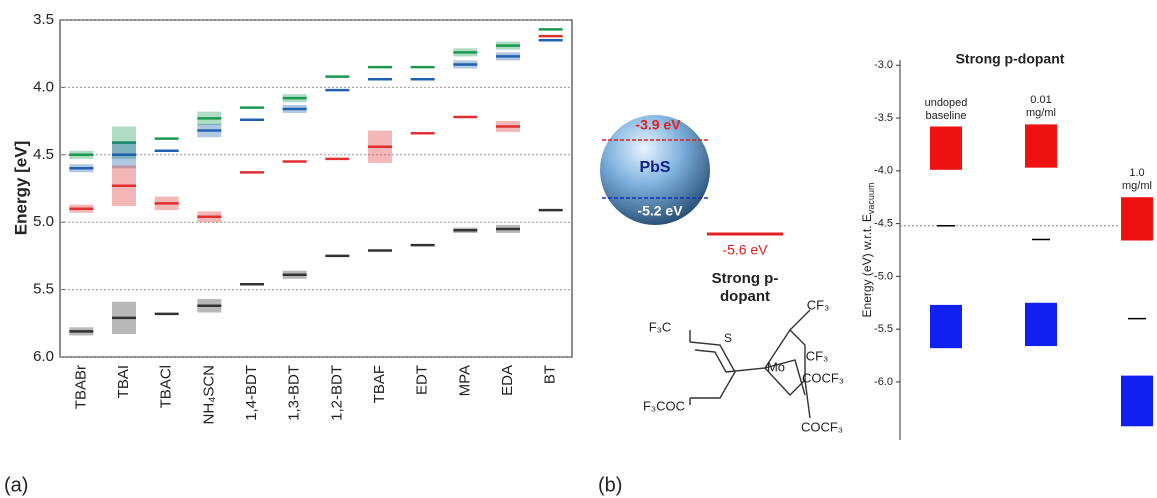  I want to click on category-label: undoped baseline, so click(946, 109).